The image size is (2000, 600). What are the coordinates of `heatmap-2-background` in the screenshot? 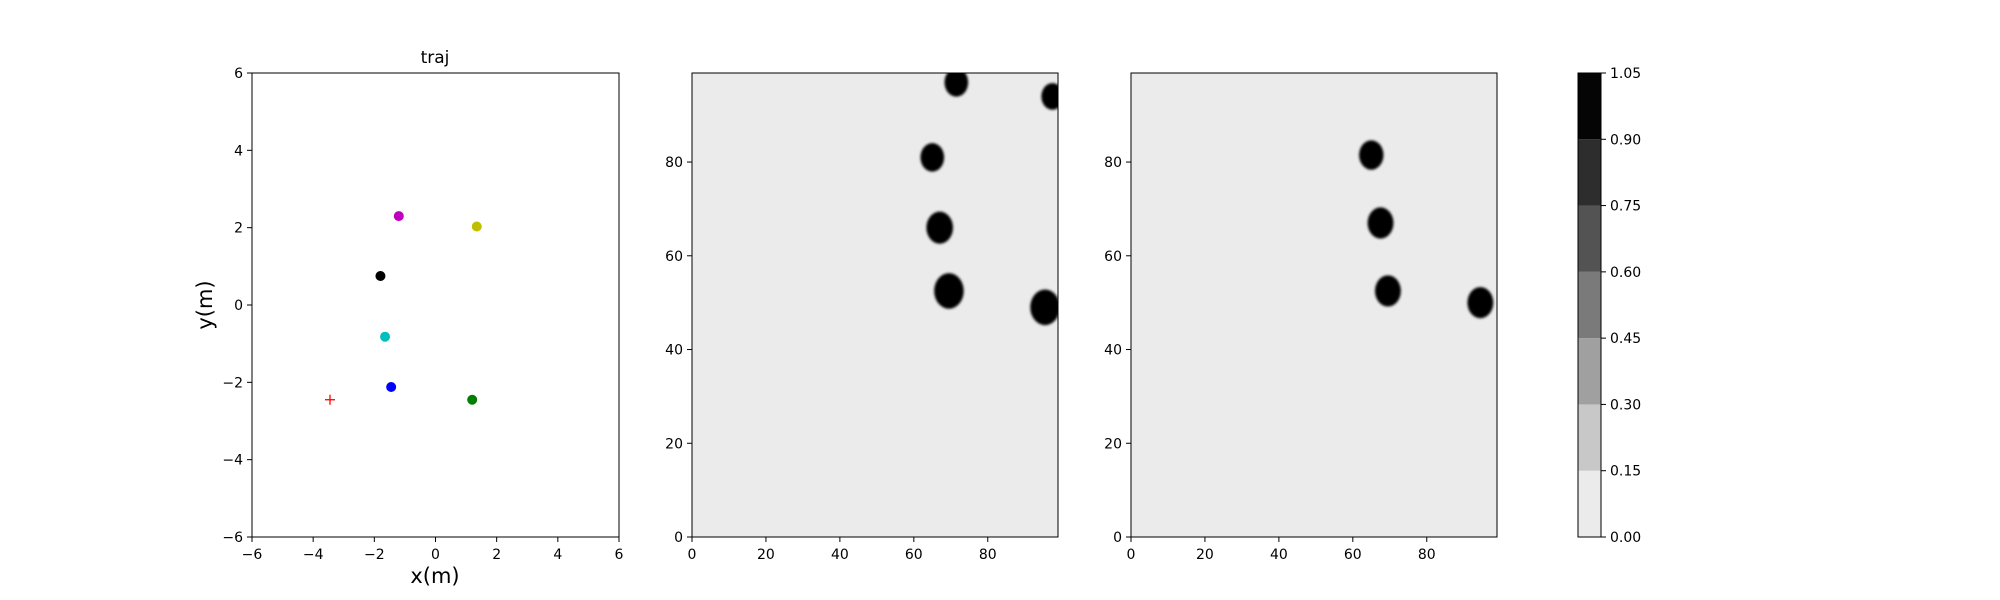 It's located at (1314, 305).